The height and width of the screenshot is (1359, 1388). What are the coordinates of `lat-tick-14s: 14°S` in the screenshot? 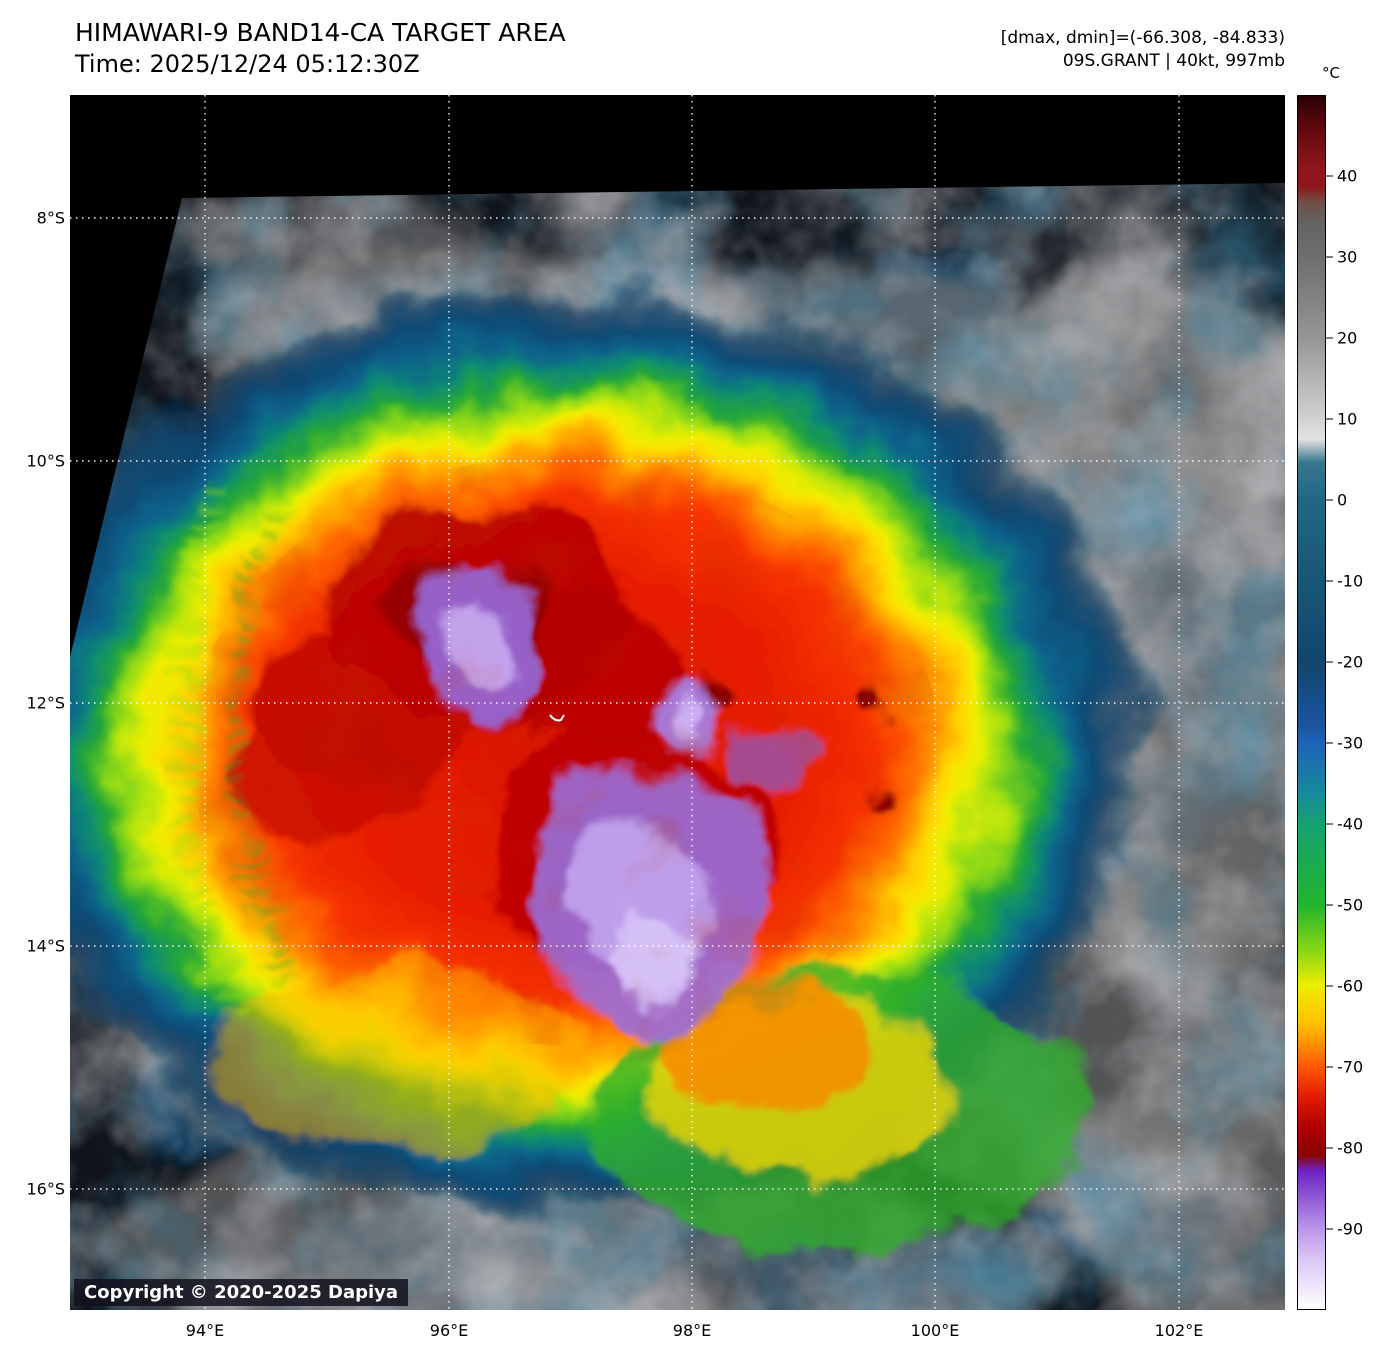 It's located at (45, 946).